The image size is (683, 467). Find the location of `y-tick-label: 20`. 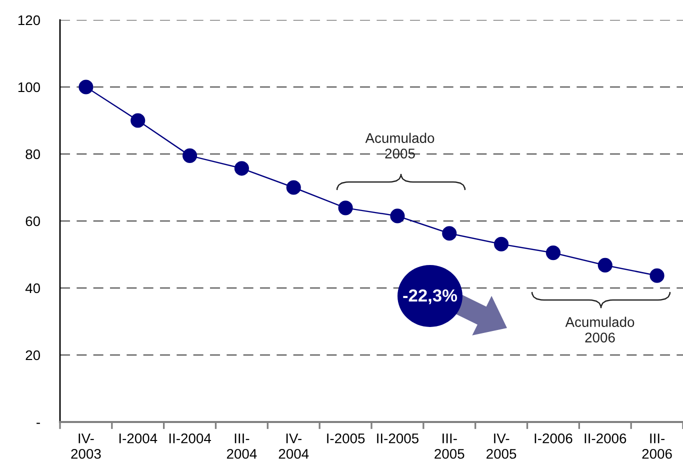

y-tick-label: 20 is located at coordinates (33, 355).